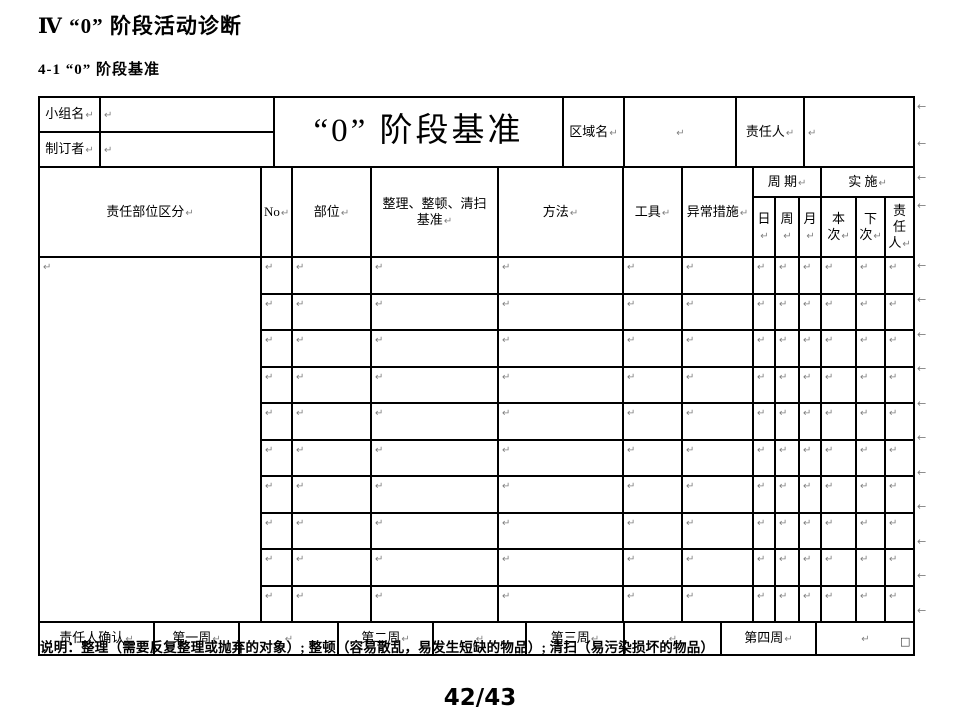  What do you see at coordinates (810, 227) in the screenshot?
I see `col-header-month: 月↵` at bounding box center [810, 227].